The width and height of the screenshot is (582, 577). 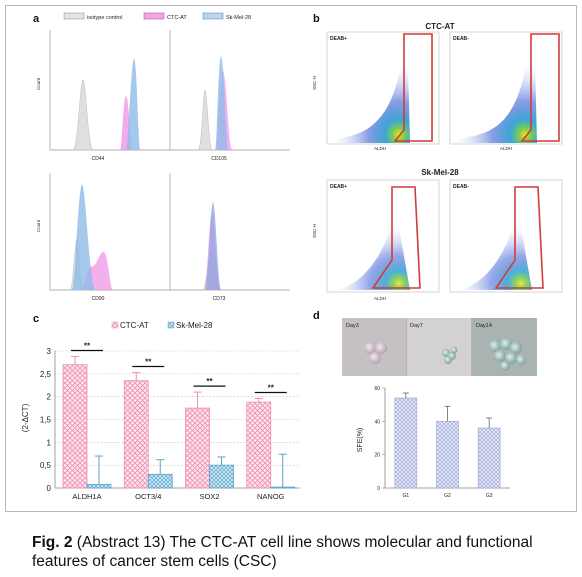 I want to click on scatter-ctc-deab-minus: DEAB- ALDH, so click(x=506, y=91).